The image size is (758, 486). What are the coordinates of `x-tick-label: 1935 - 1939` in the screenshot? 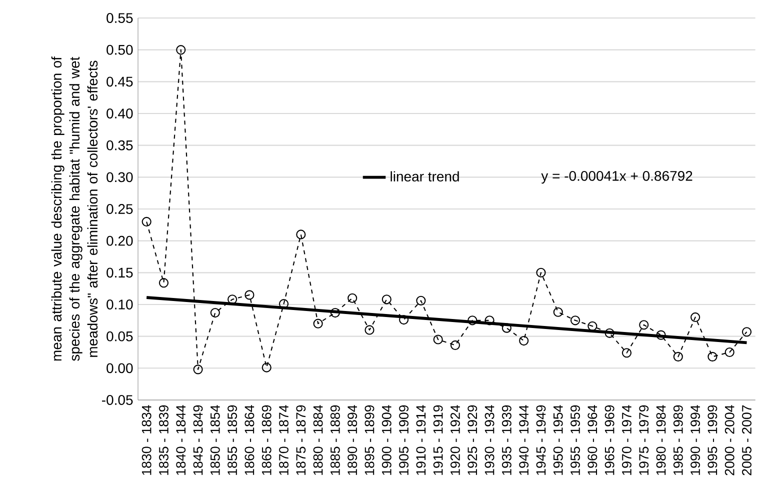 It's located at (507, 440).